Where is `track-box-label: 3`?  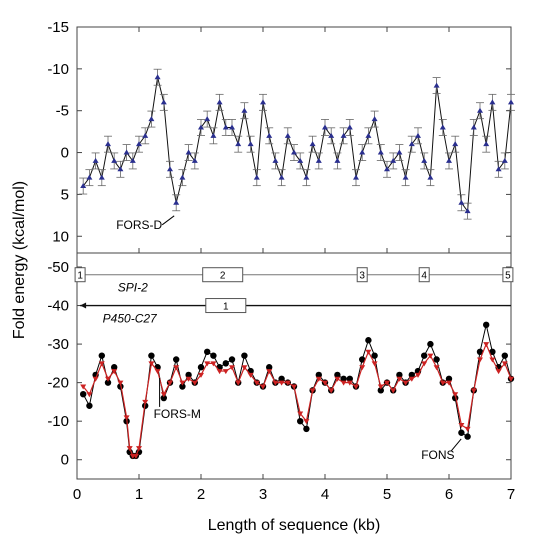 track-box-label: 3 is located at coordinates (362, 276).